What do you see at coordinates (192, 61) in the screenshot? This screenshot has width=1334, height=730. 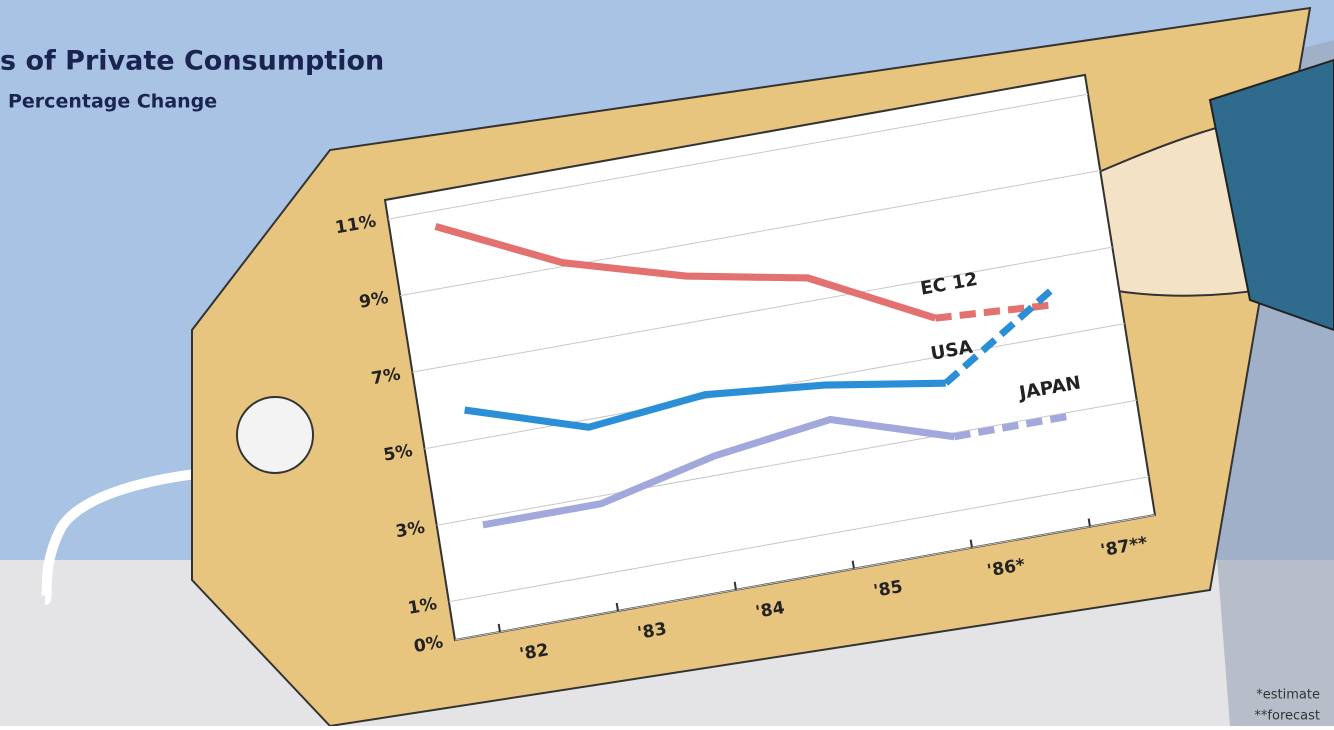 I see `chart-title: s of Private Consumption` at bounding box center [192, 61].